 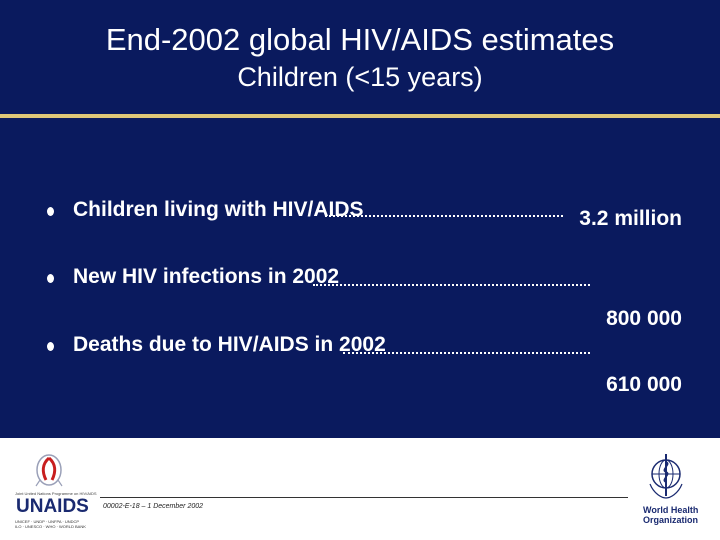 I want to click on slide-reference: 00002-E-18 – 1 December 2002, so click(x=153, y=506).